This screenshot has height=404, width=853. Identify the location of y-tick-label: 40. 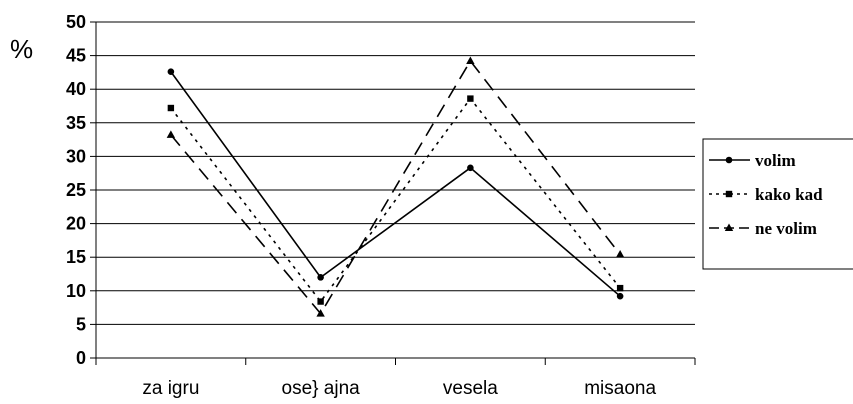
(76, 89).